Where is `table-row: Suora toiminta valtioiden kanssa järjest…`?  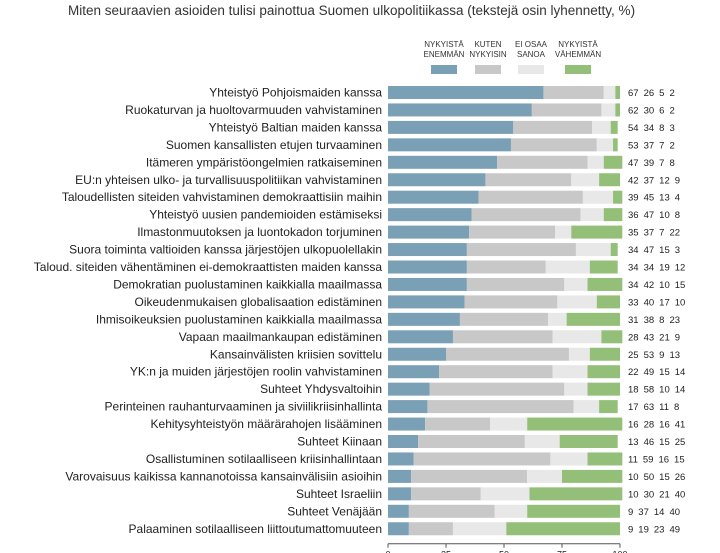
table-row: Suora toiminta valtioiden kanssa järjest… is located at coordinates (374, 250).